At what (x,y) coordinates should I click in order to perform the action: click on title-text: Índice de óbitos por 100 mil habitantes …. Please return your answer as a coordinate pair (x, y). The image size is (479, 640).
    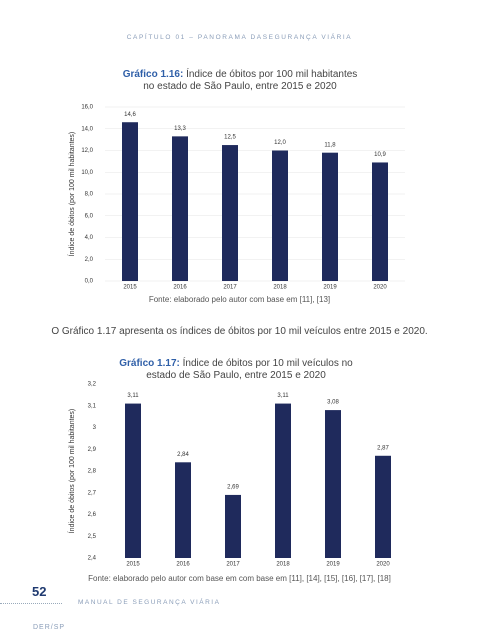
    Looking at the image, I should click on (250, 80).